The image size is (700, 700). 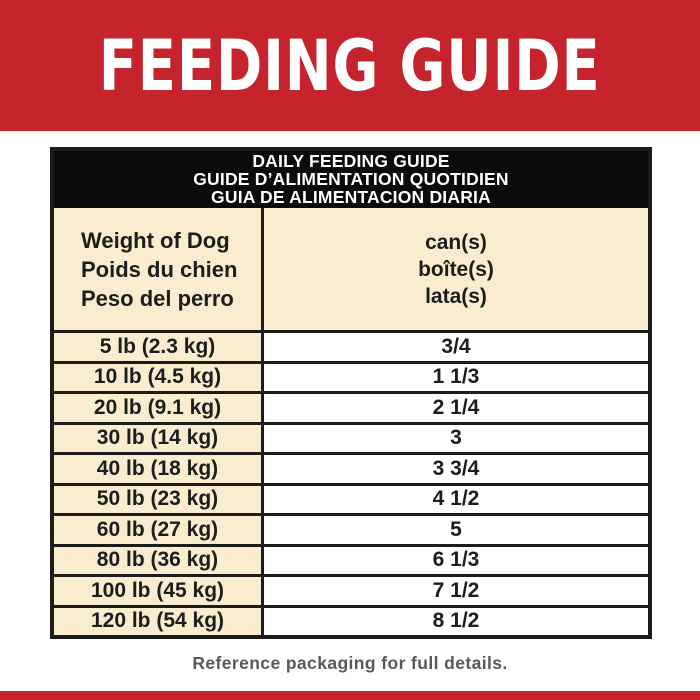 I want to click on weight-cell: 30 lb (14 kg), so click(x=159, y=438).